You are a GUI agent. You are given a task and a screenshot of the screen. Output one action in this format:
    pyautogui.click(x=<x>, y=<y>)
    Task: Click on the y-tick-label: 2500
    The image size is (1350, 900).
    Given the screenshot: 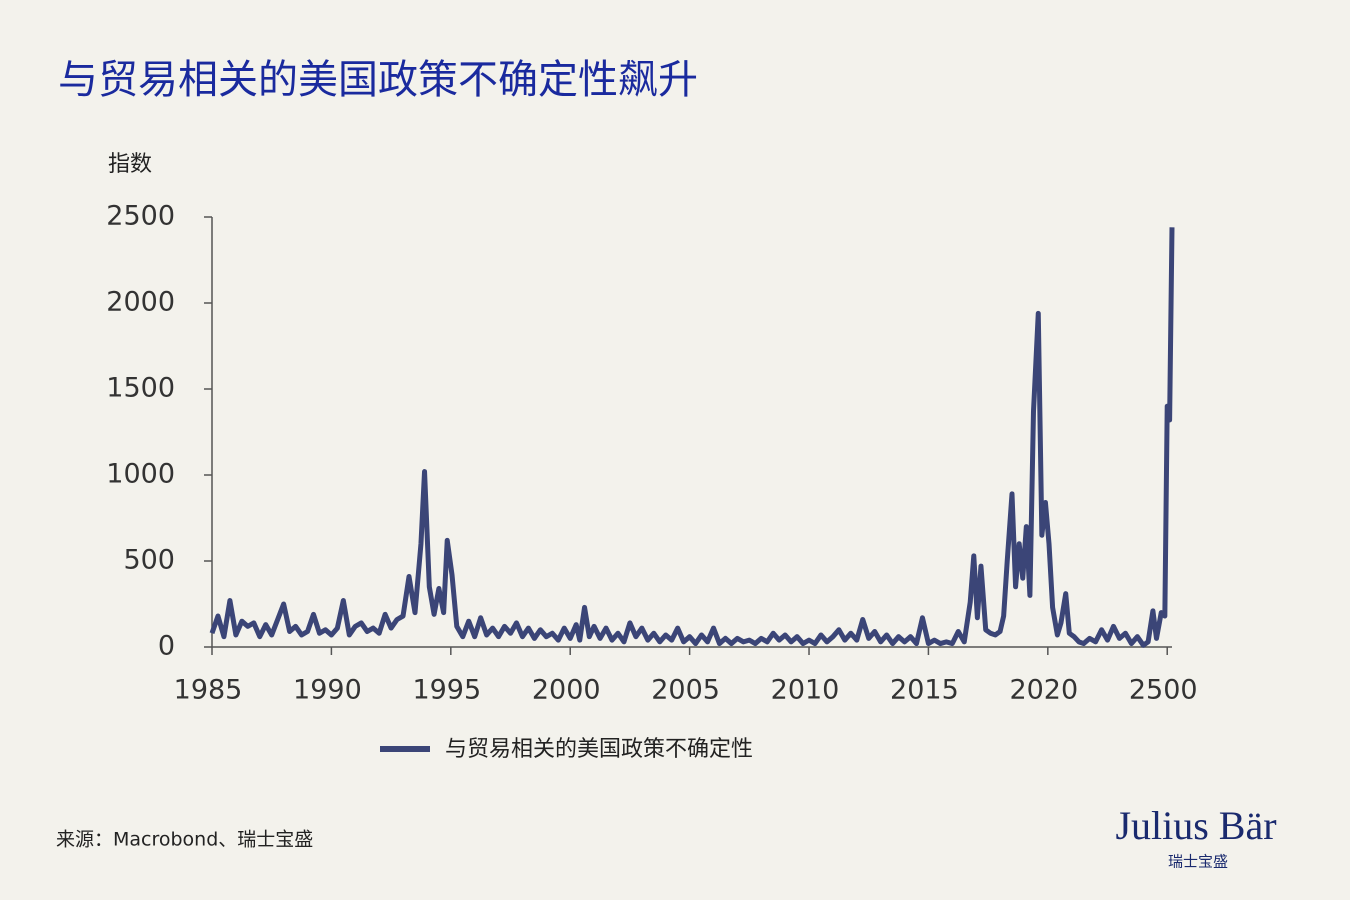 What is the action you would take?
    pyautogui.click(x=140, y=216)
    